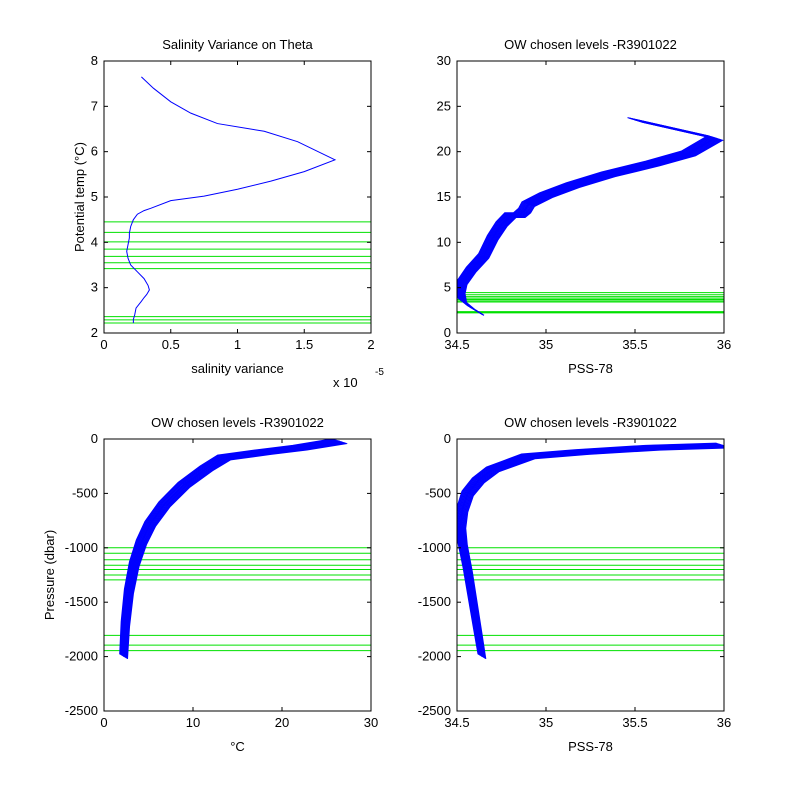 This screenshot has height=800, width=800. I want to click on x-axis-label: salinity variance, so click(237, 368).